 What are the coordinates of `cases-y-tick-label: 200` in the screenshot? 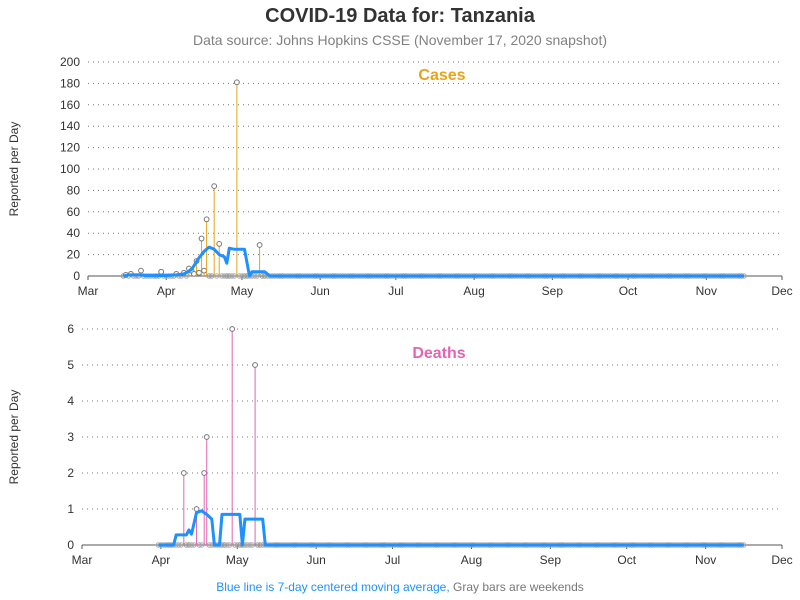 It's located at (70, 62).